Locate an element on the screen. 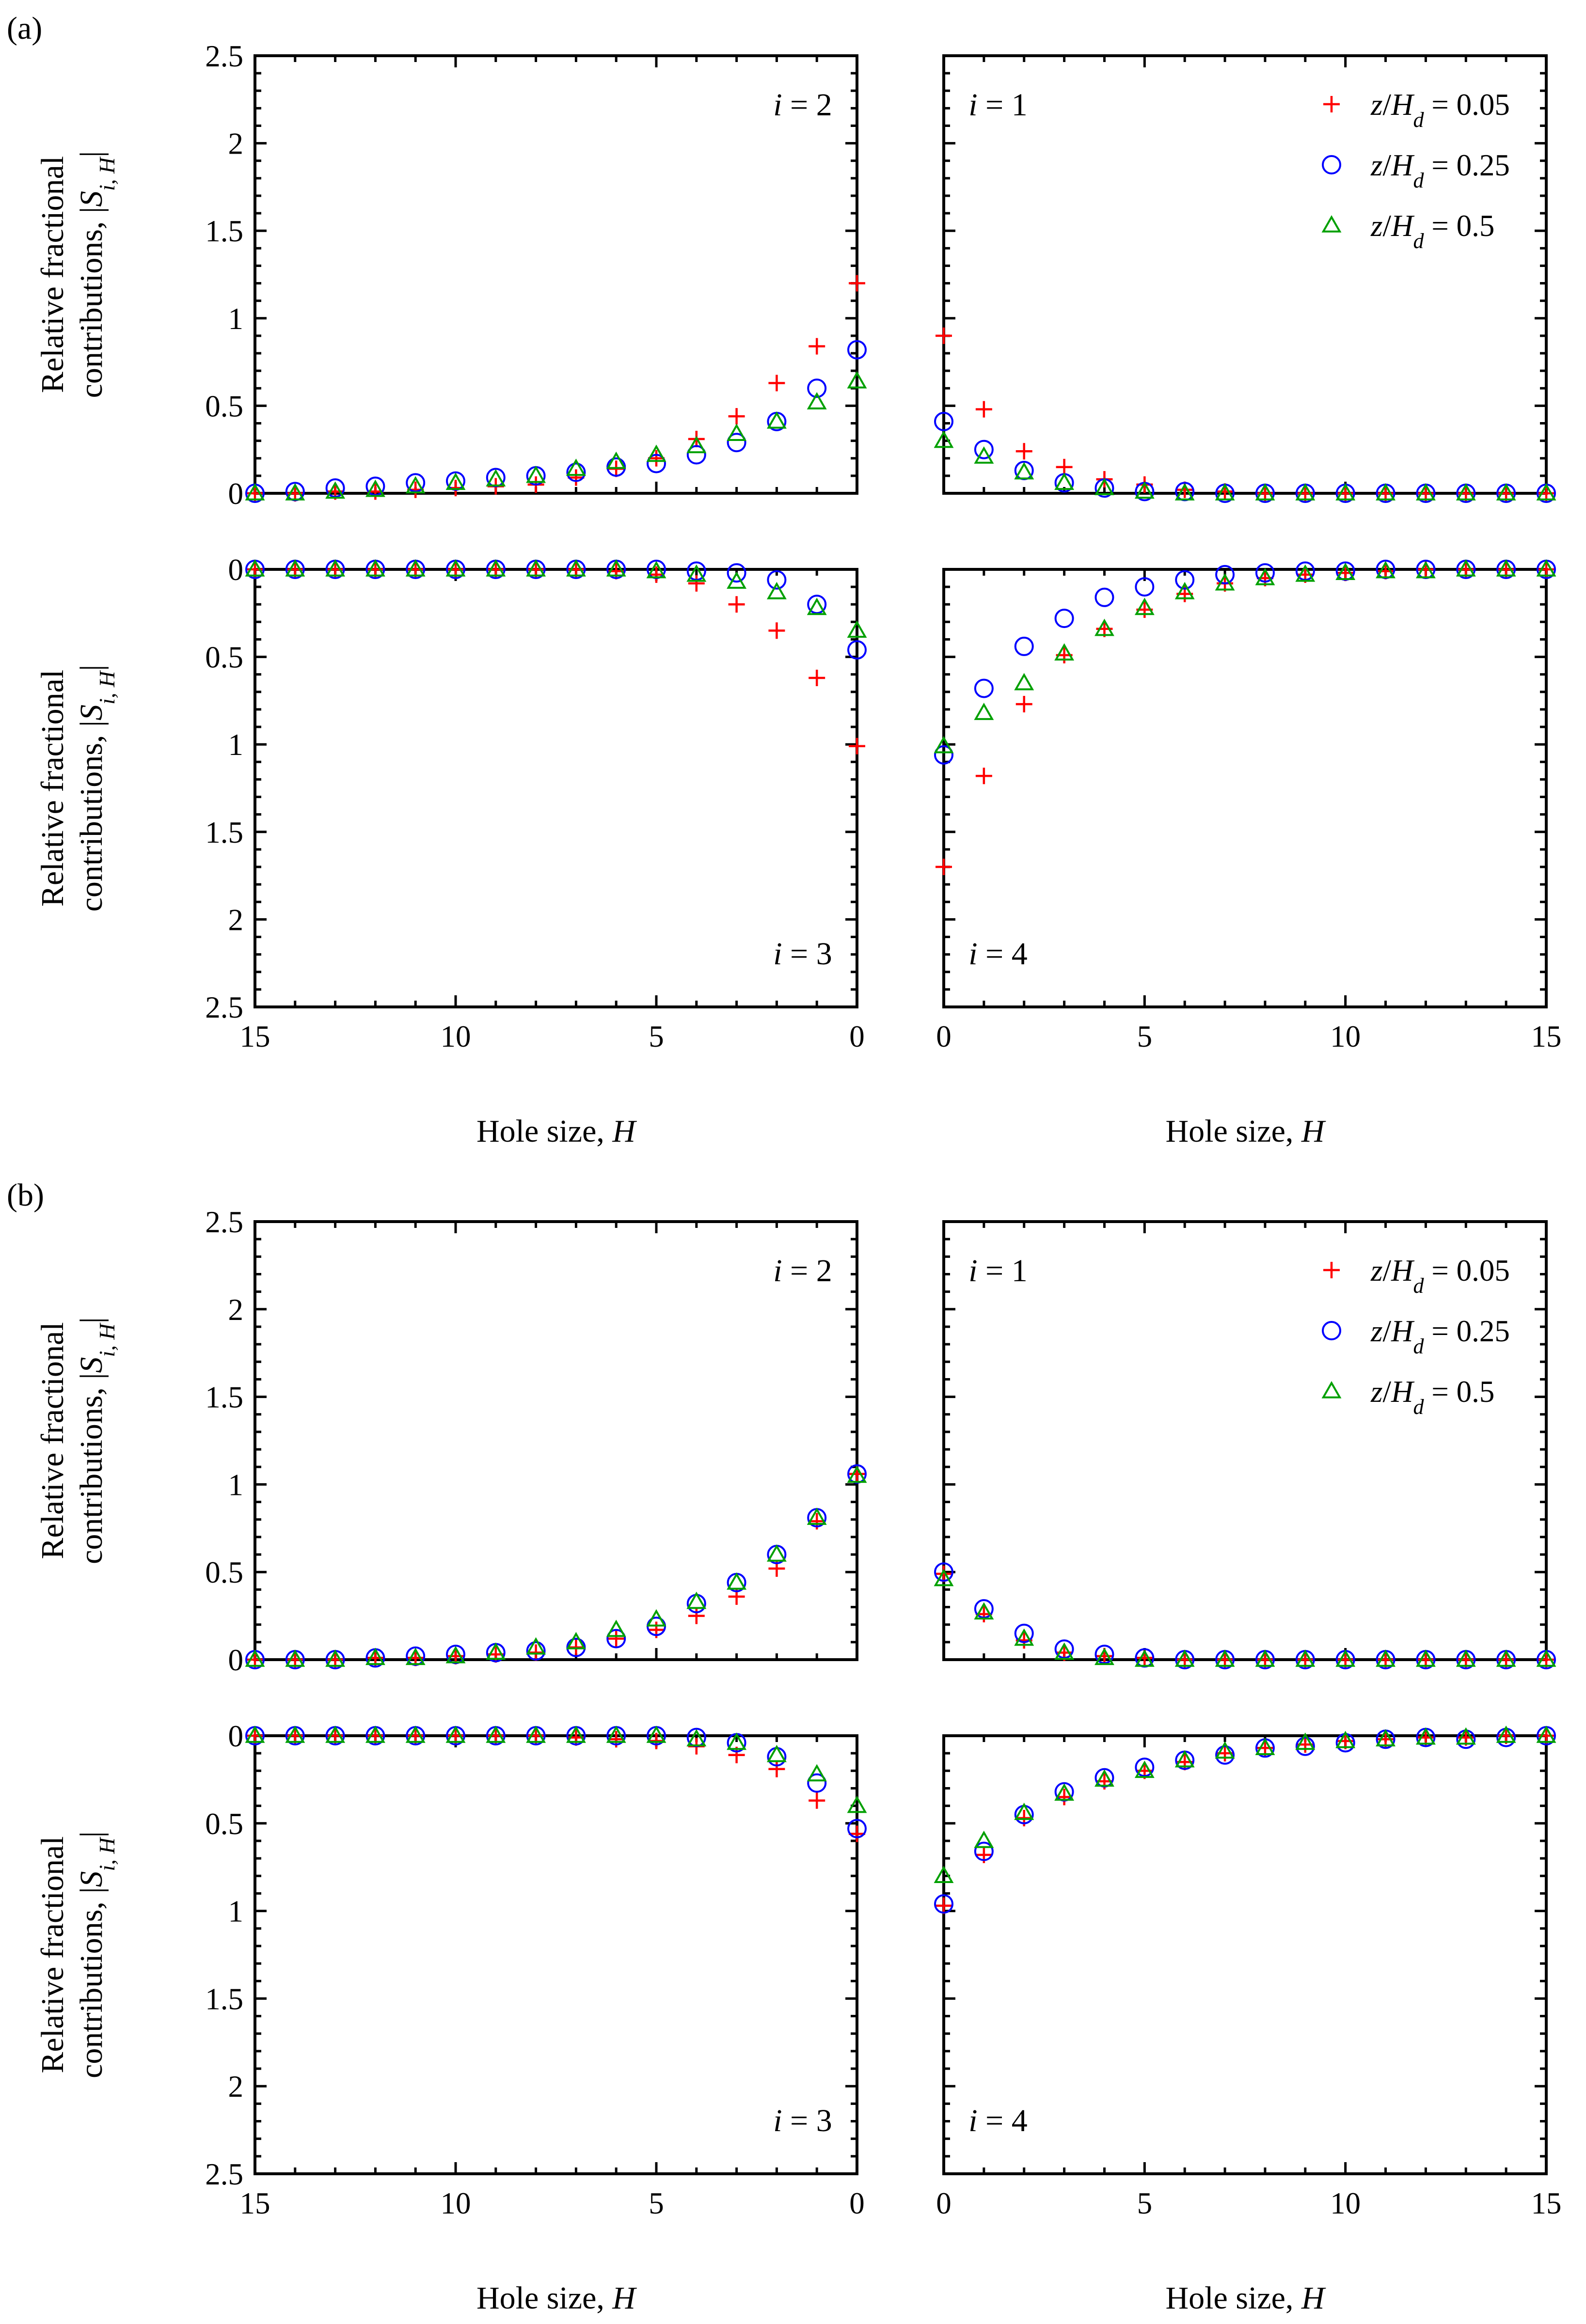  x-axis-title: Hole size, H is located at coordinates (556, 1131).